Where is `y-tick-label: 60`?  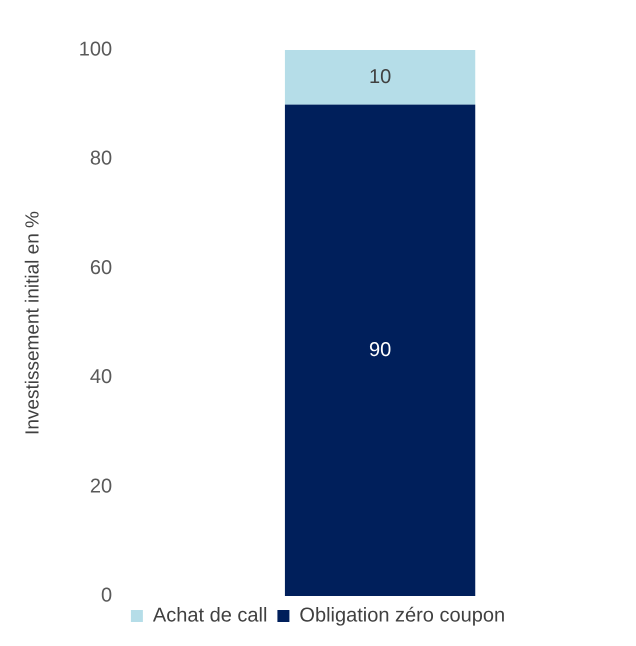
y-tick-label: 60 is located at coordinates (101, 267).